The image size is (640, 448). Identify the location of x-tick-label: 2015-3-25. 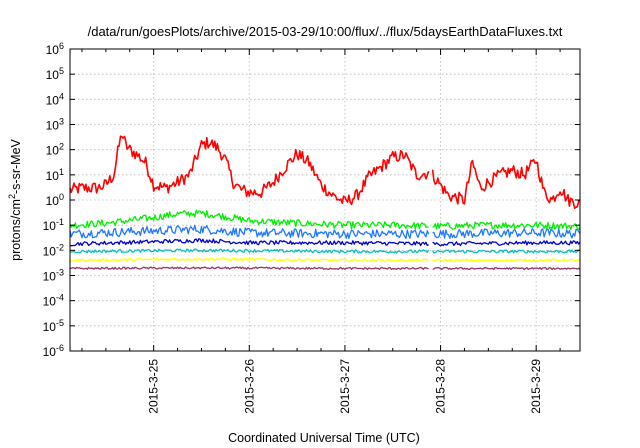
(154, 386).